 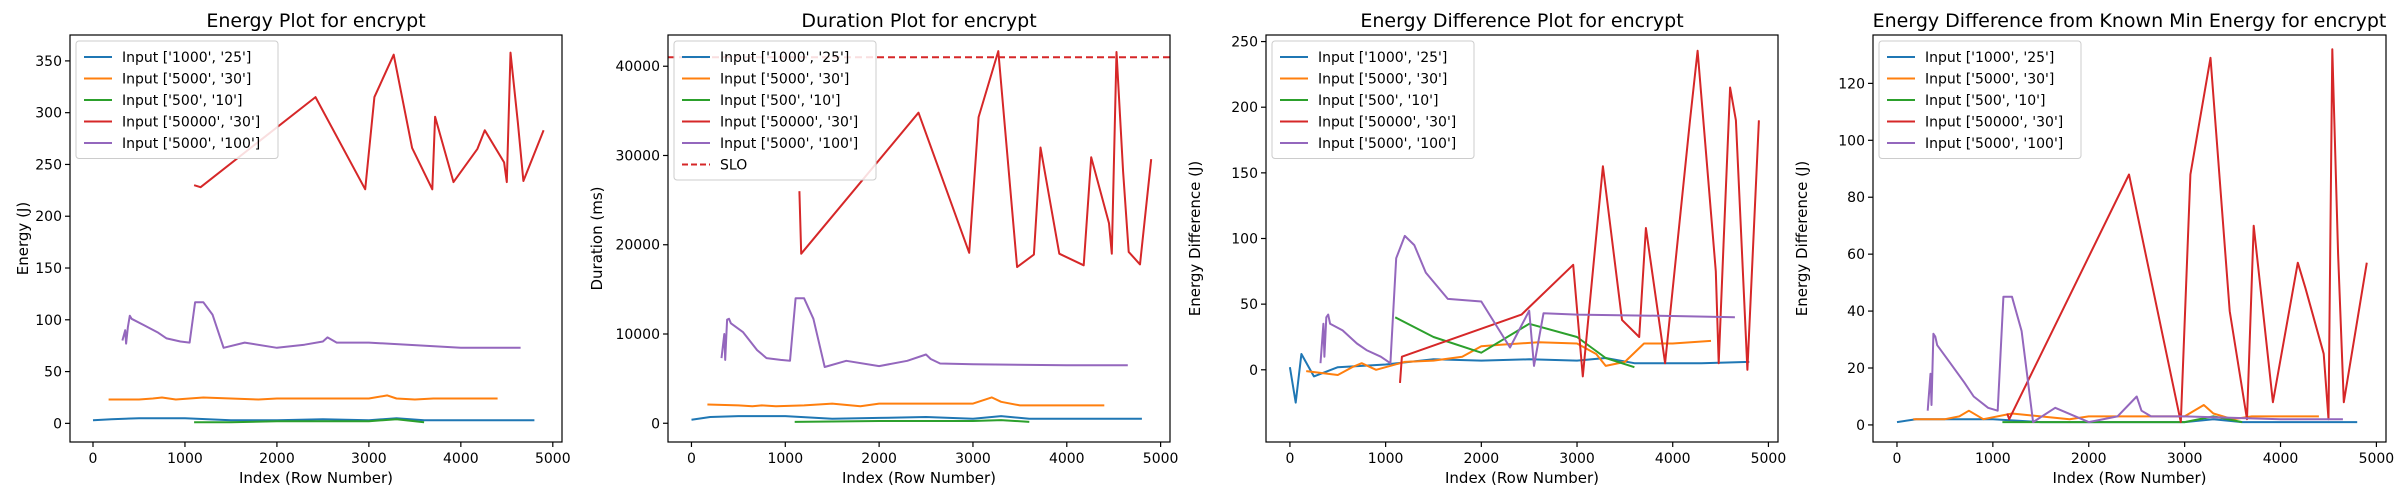 I want to click on y-tick-label: 60, so click(x=1856, y=255).